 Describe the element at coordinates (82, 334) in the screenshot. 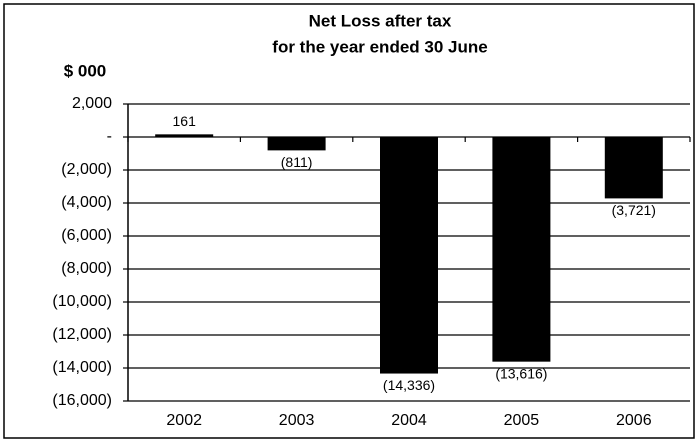

I see `y-tick-label: (12,000)` at that location.